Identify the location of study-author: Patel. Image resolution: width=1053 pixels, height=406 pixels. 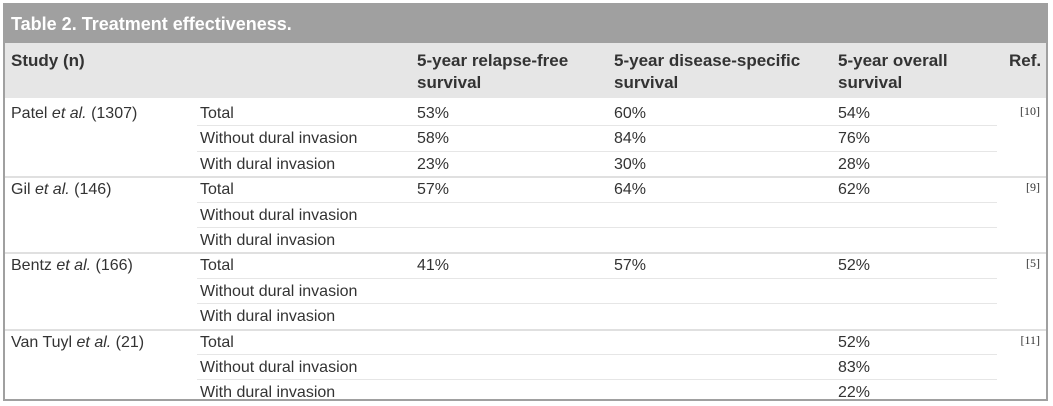
(29, 113).